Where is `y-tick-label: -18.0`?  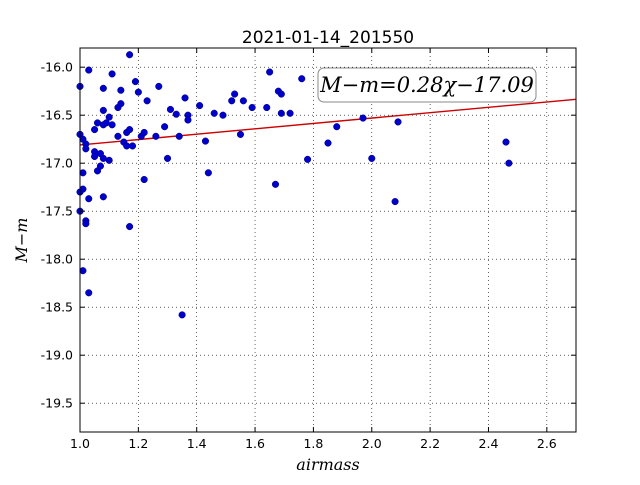 y-tick-label: -18.0 is located at coordinates (57, 259).